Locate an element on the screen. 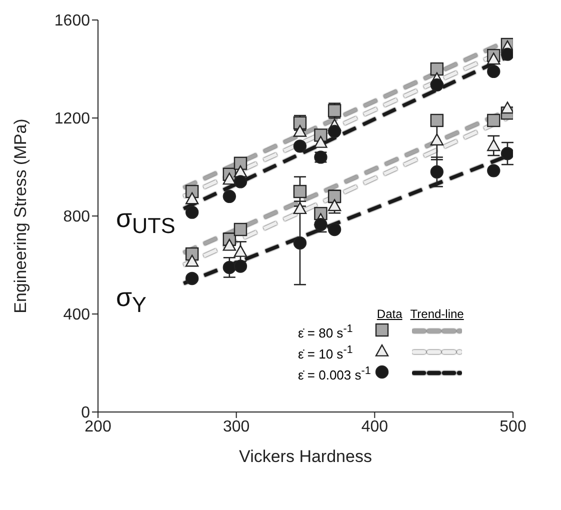 This screenshot has width=561, height=510. y-tick-label: 1600 is located at coordinates (72, 21).